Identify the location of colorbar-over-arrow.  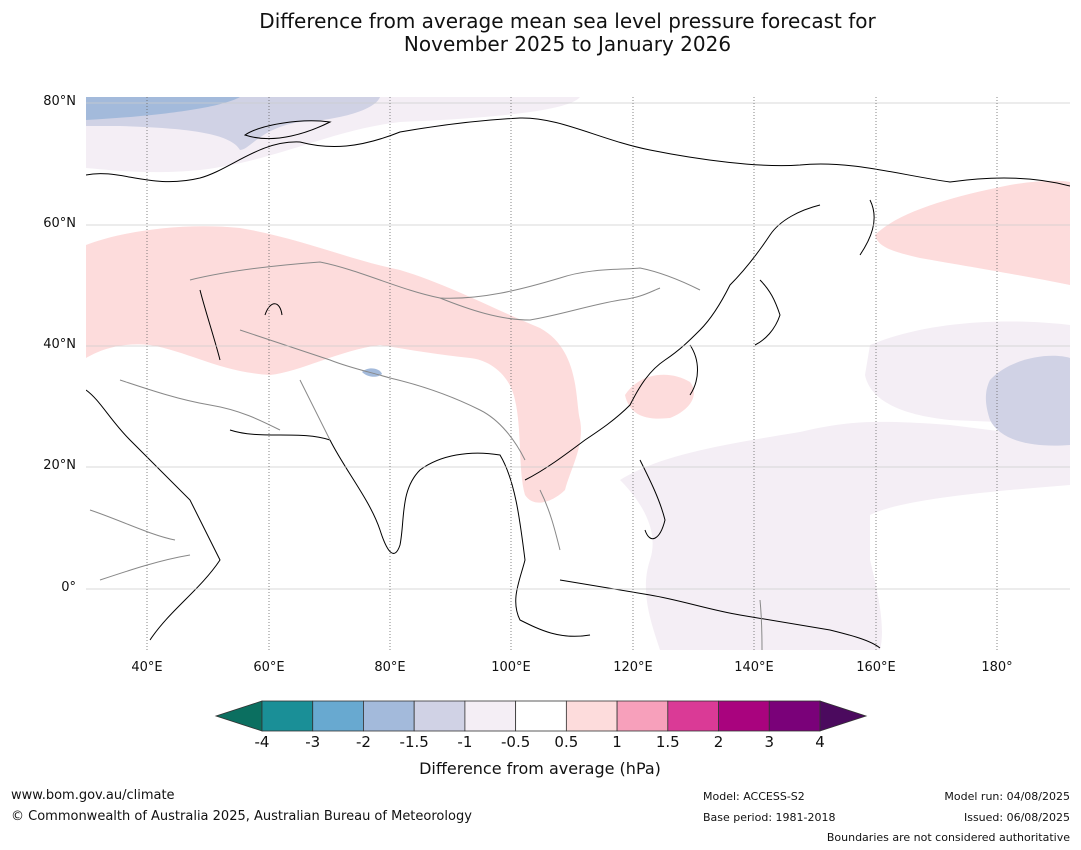
(843, 716).